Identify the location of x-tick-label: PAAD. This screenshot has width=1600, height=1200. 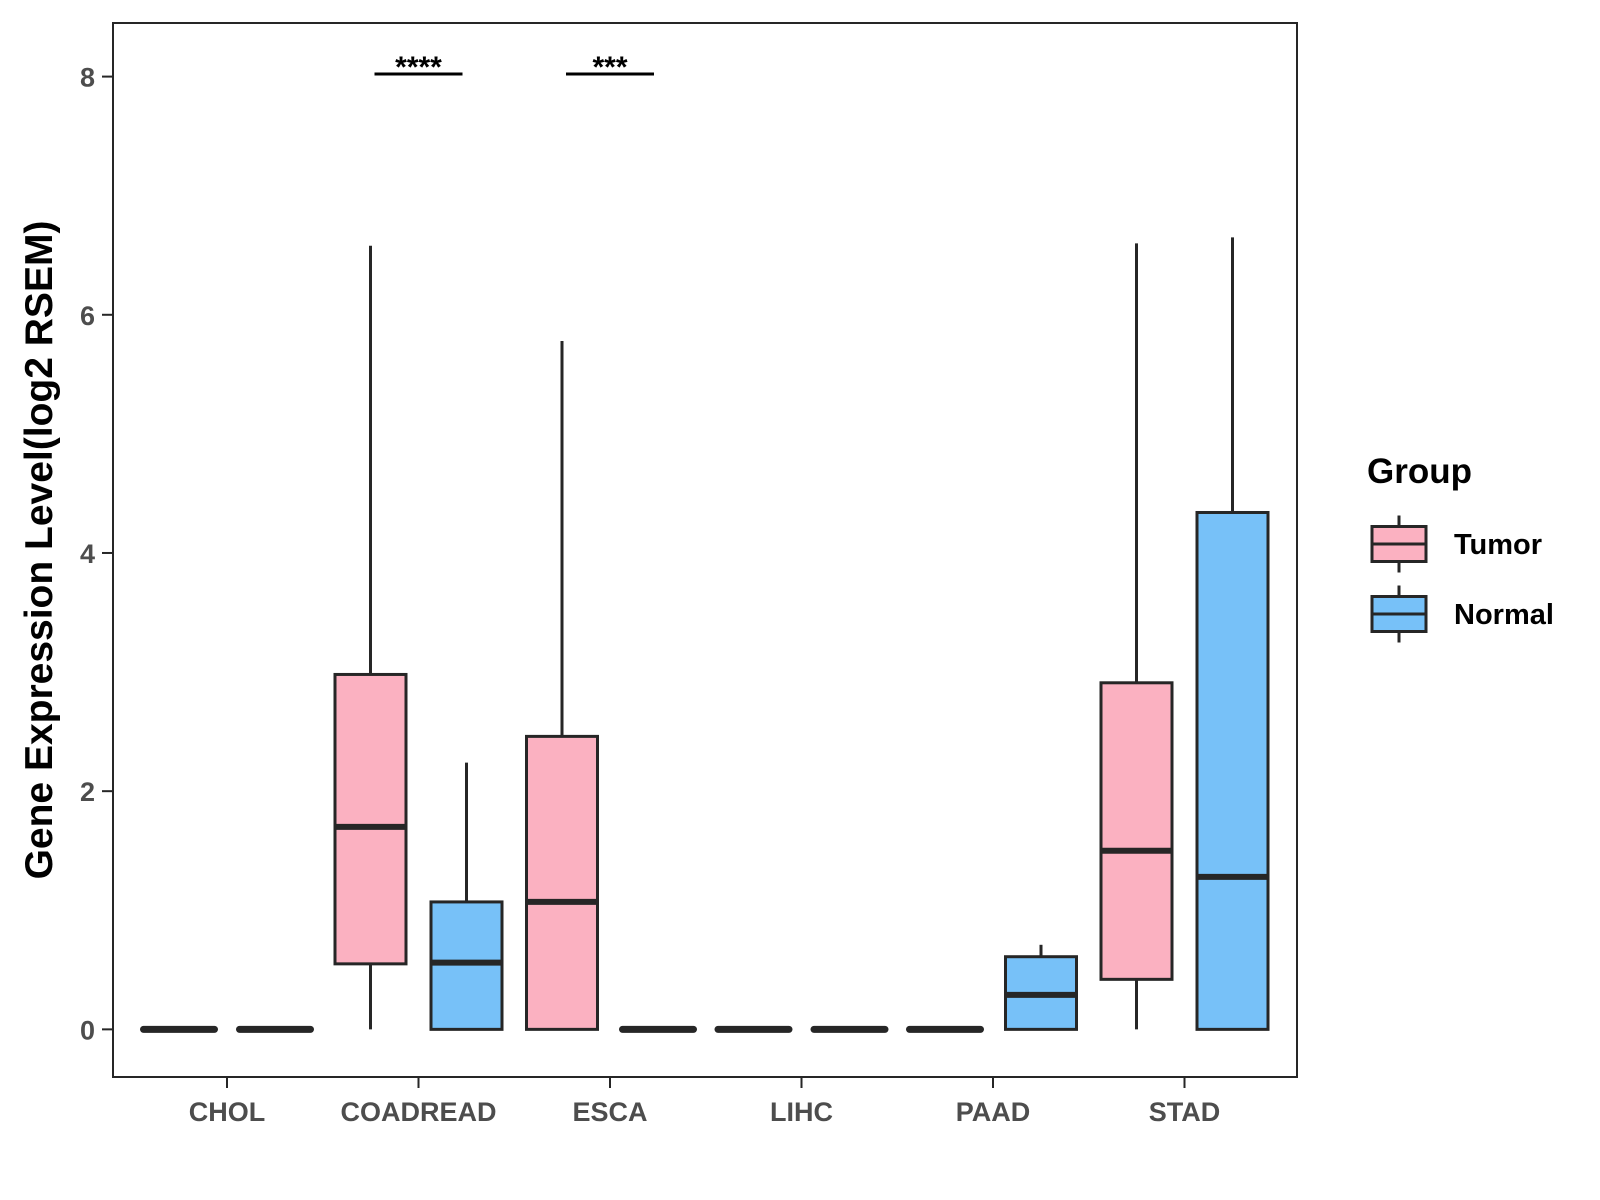
(993, 1112).